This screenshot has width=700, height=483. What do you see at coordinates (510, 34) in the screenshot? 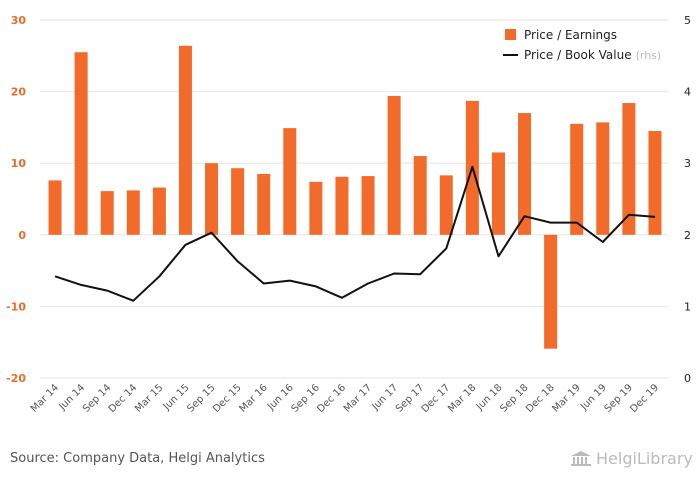
I see `legend-swatch-pe` at bounding box center [510, 34].